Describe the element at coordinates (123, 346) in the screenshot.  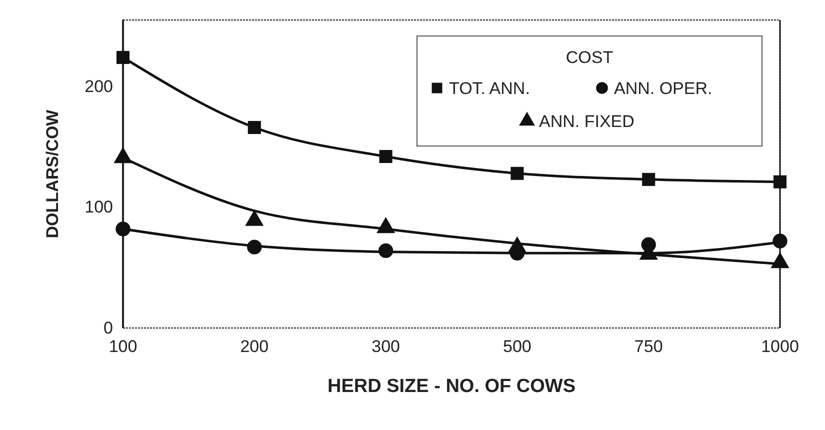
I see `x-tick-label: 100` at that location.